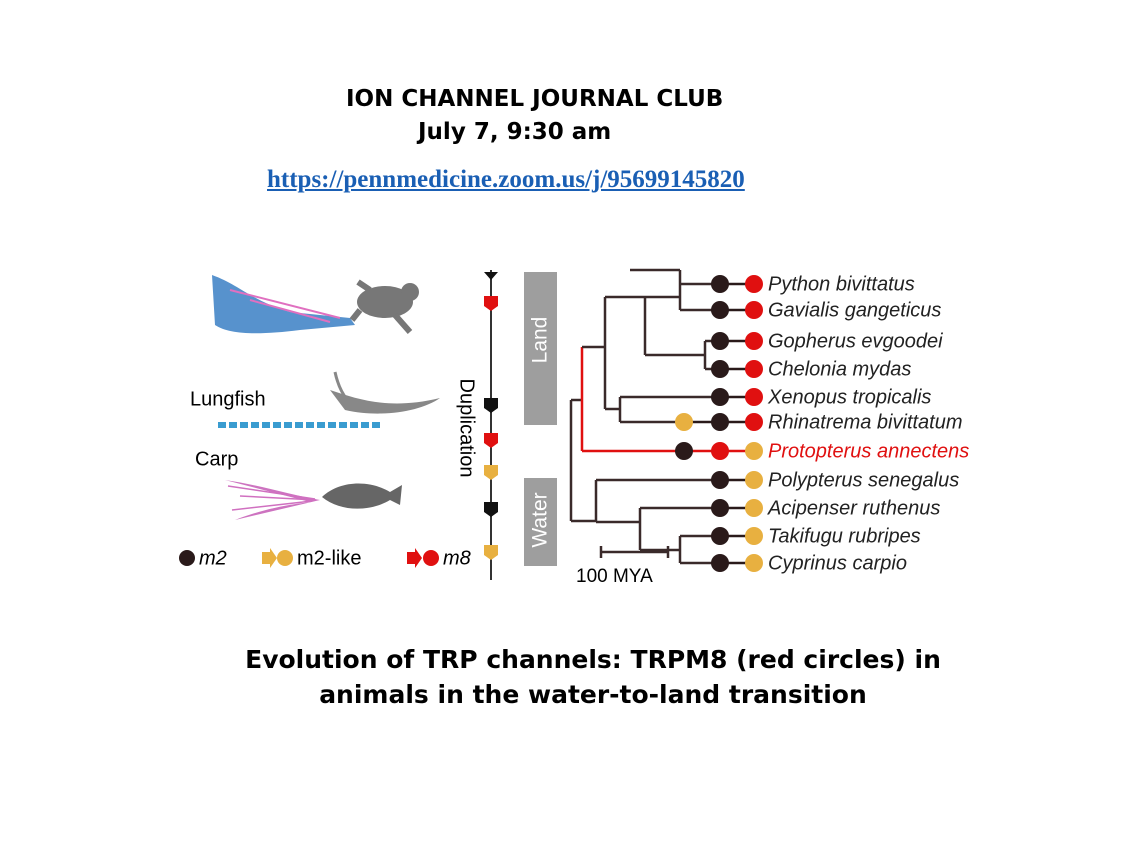 The width and height of the screenshot is (1140, 855). Describe the element at coordinates (491, 416) in the screenshot. I see `gene-markers` at that location.